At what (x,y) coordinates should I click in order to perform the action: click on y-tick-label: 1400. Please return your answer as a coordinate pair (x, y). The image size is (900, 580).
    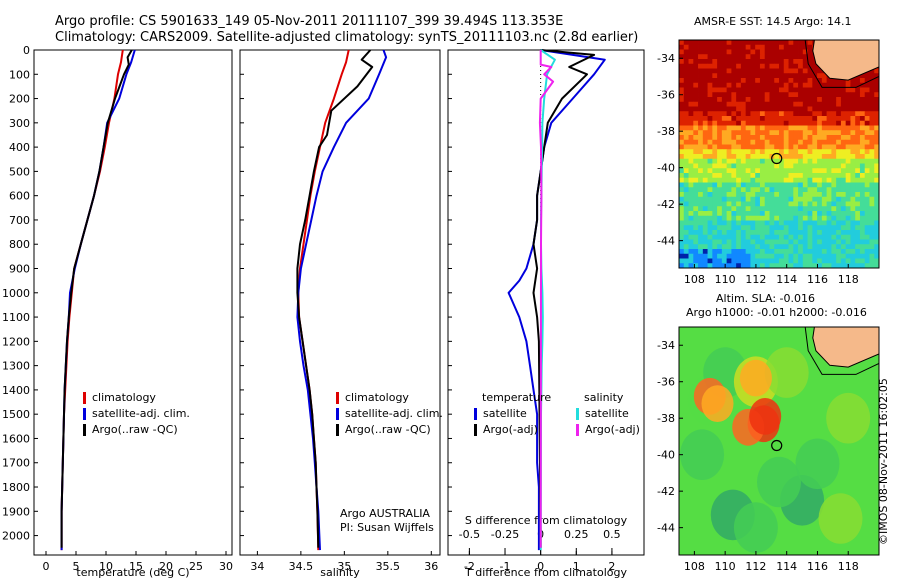
    Looking at the image, I should click on (16, 390).